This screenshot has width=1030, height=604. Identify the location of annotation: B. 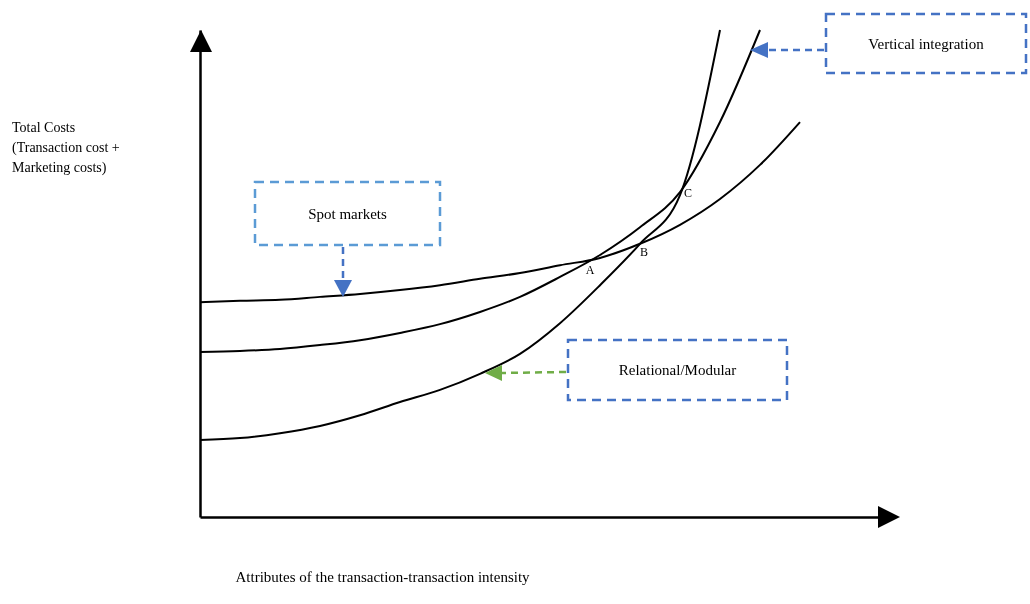
(644, 252).